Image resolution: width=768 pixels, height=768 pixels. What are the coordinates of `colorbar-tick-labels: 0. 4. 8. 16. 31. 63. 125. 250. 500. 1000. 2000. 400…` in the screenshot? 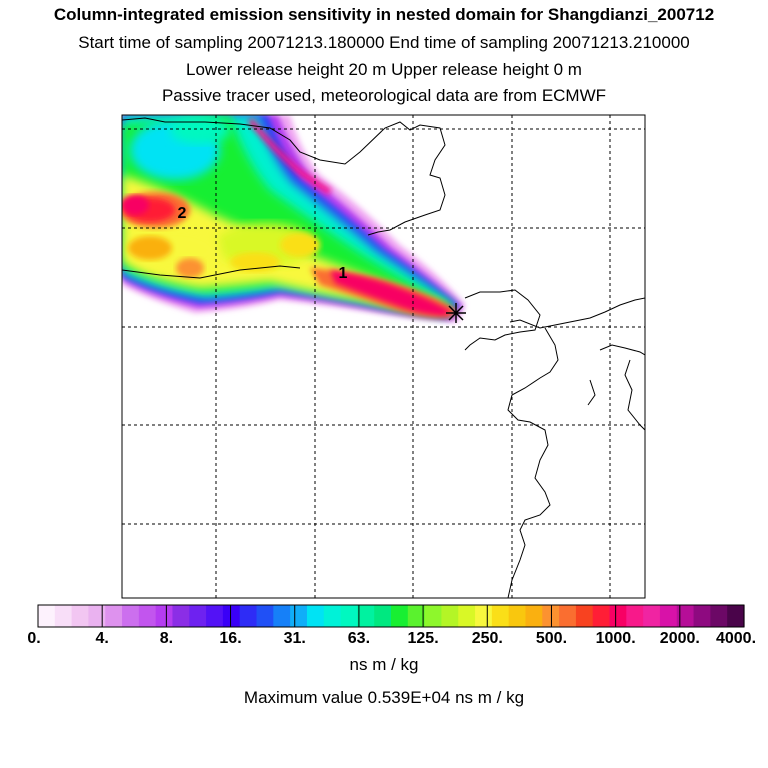 It's located at (384, 640).